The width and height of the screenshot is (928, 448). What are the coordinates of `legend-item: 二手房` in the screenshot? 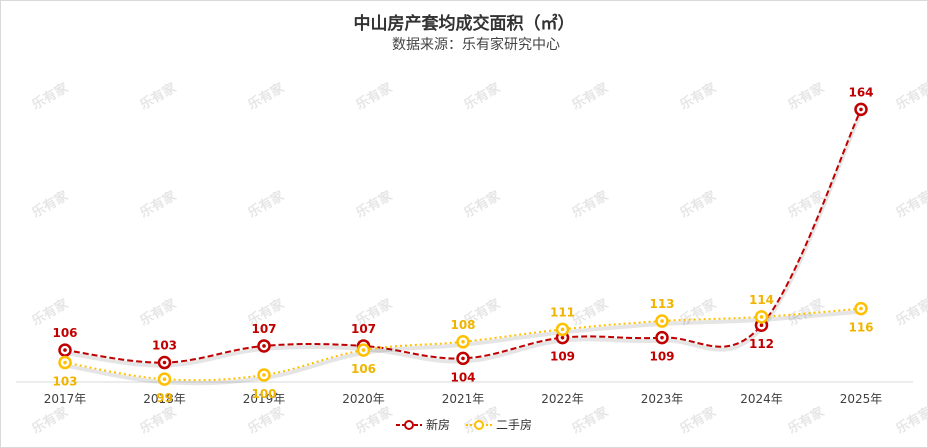 It's located at (499, 424).